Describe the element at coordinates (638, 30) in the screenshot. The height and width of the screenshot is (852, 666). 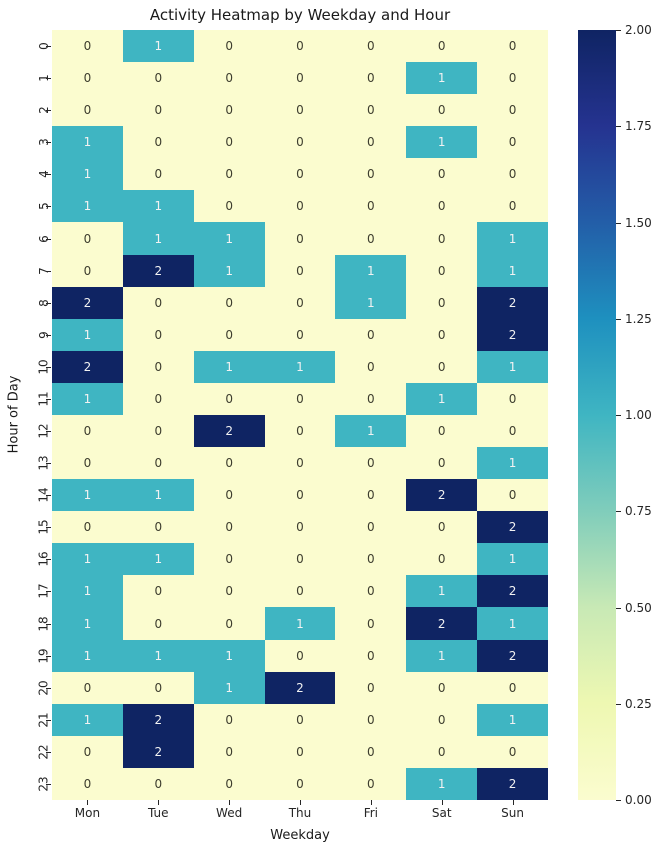
I see `colorbar-tick-label: 2.00` at that location.